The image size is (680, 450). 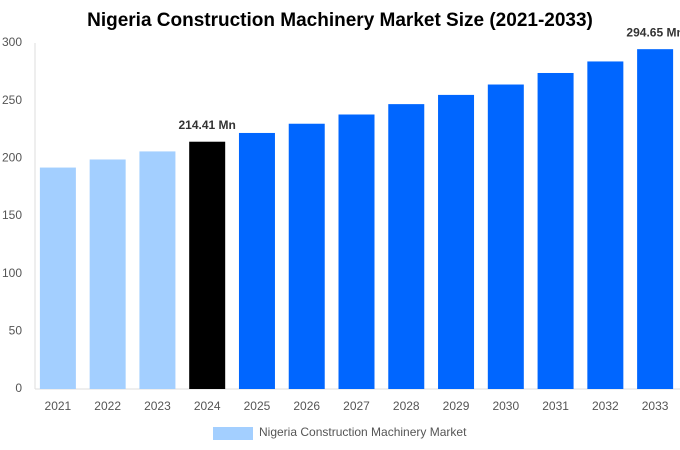 I want to click on x-tick-label: 2026, so click(x=306, y=406).